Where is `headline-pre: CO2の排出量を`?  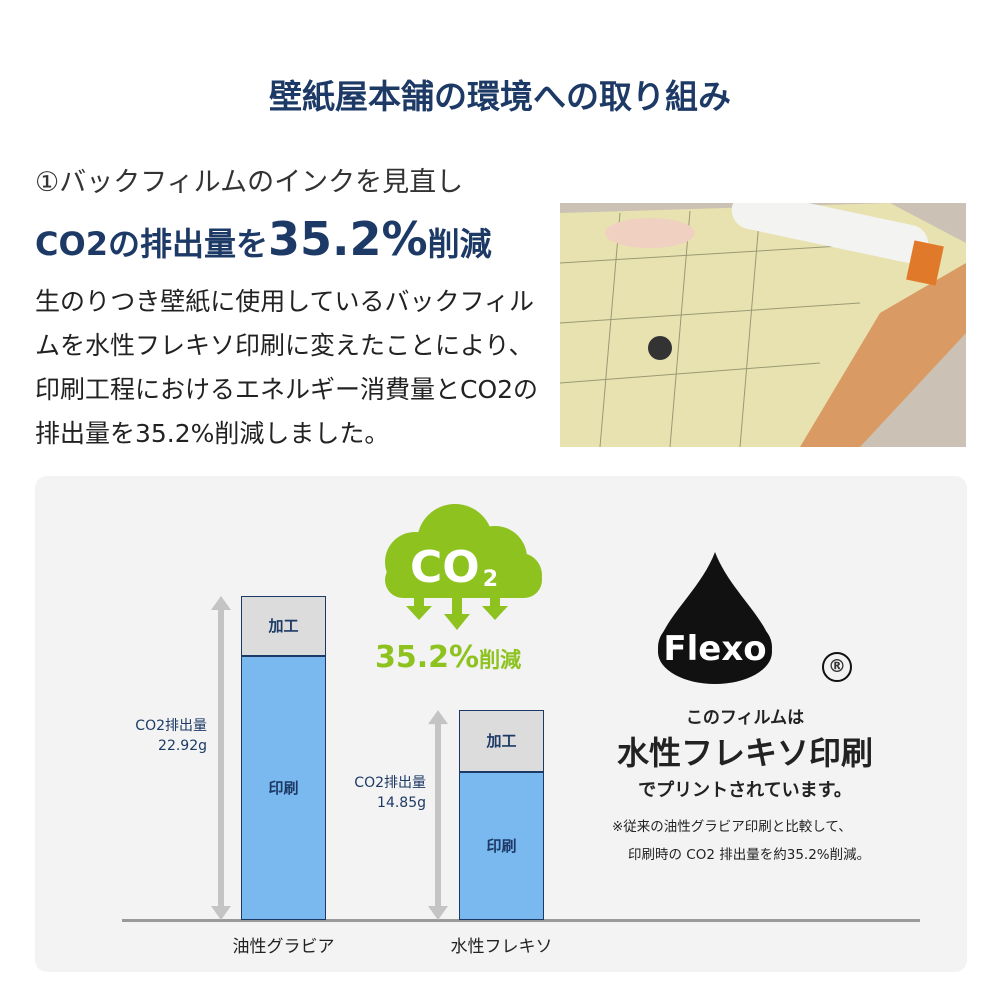 headline-pre: CO2の排出量を is located at coordinates (151, 244).